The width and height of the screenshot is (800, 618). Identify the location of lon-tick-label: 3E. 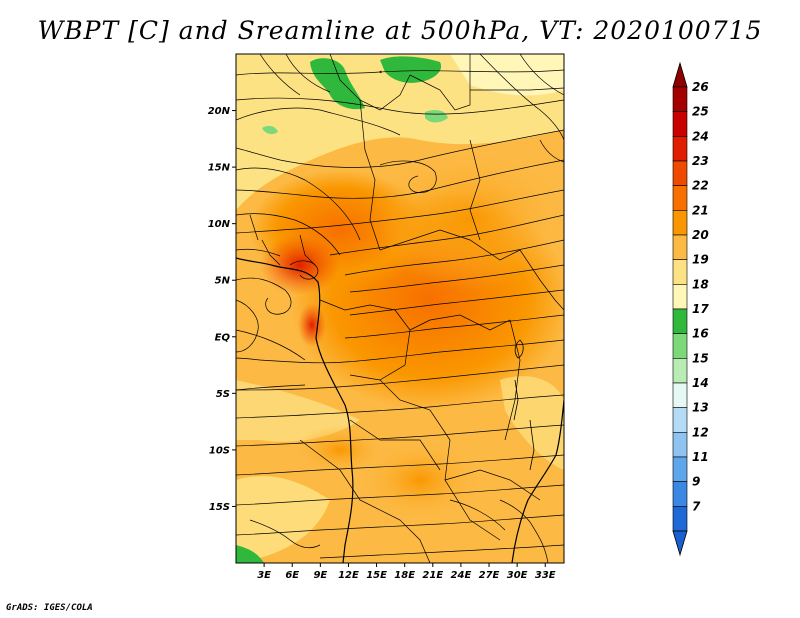
(264, 575).